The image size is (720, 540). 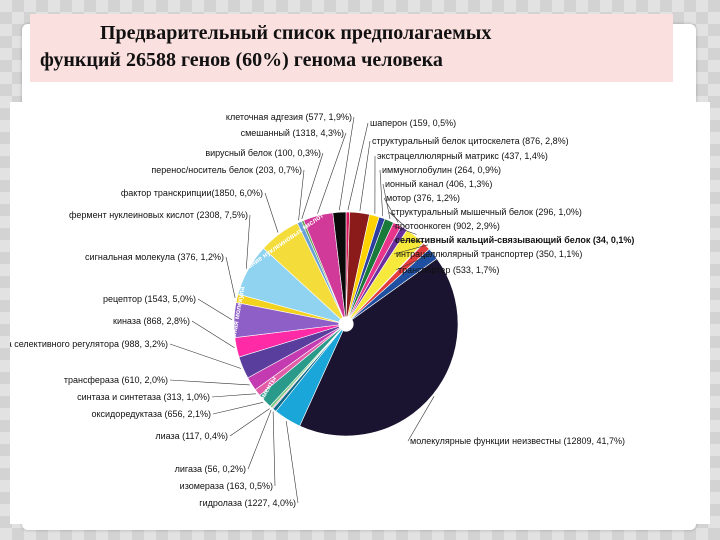 I want to click on pie-slices, so click(x=346, y=324).